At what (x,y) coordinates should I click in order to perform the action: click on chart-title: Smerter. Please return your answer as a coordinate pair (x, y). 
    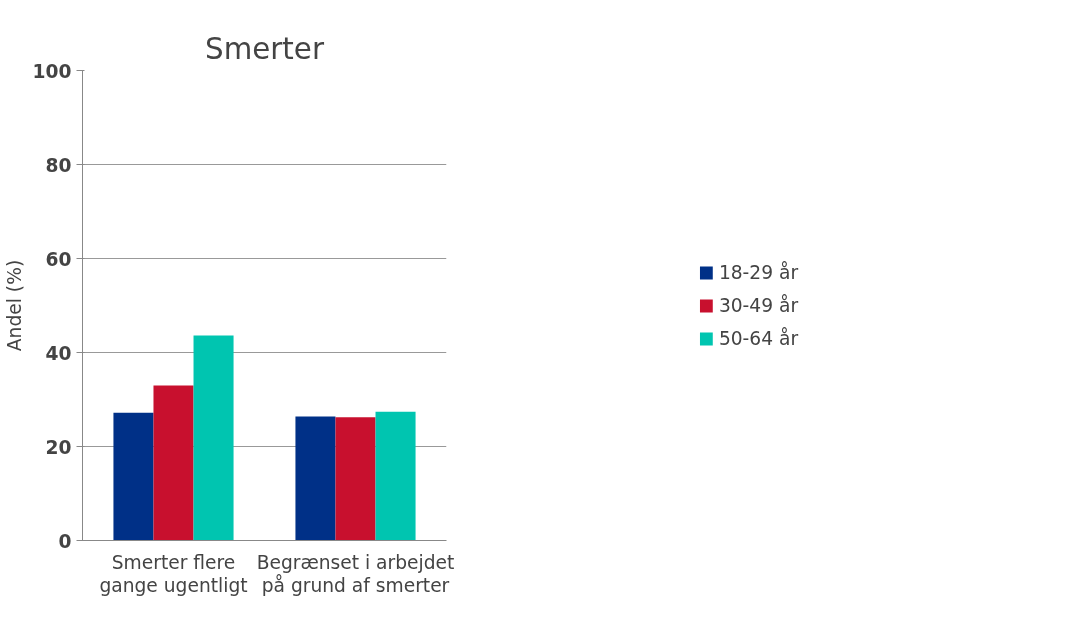
    Looking at the image, I should click on (265, 48).